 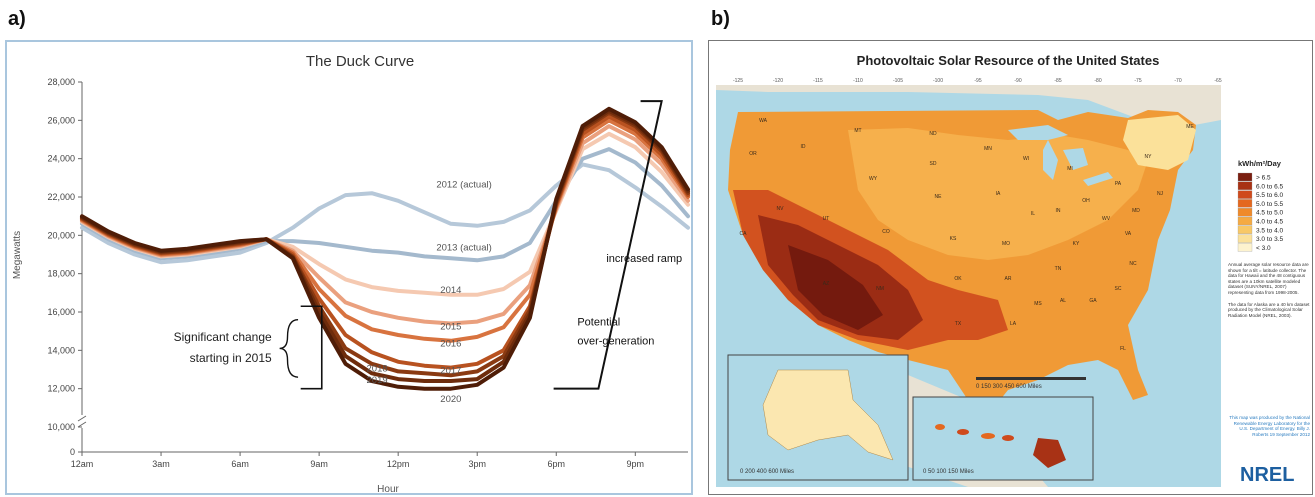 I want to click on series-label: 2017, so click(x=450, y=370).